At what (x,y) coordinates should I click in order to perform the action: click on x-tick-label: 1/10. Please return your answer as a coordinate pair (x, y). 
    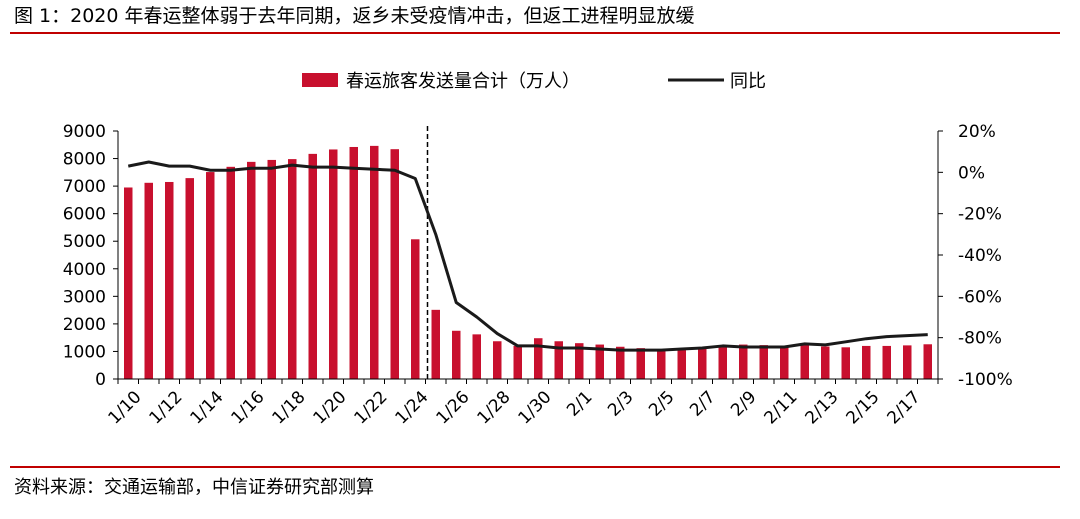
    Looking at the image, I should click on (124, 407).